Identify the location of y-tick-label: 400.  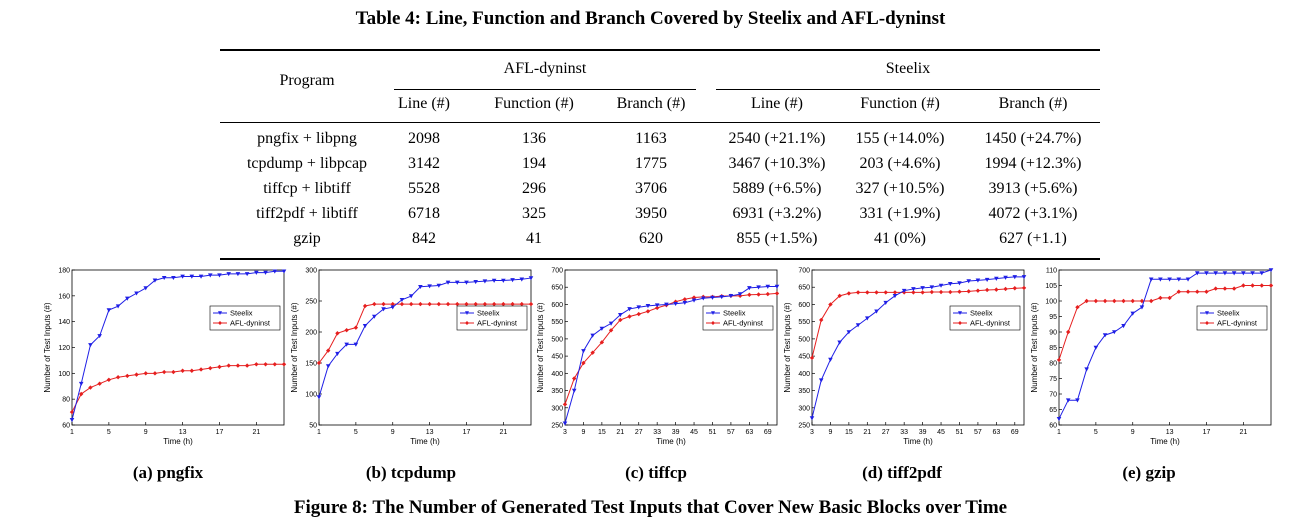
(557, 374).